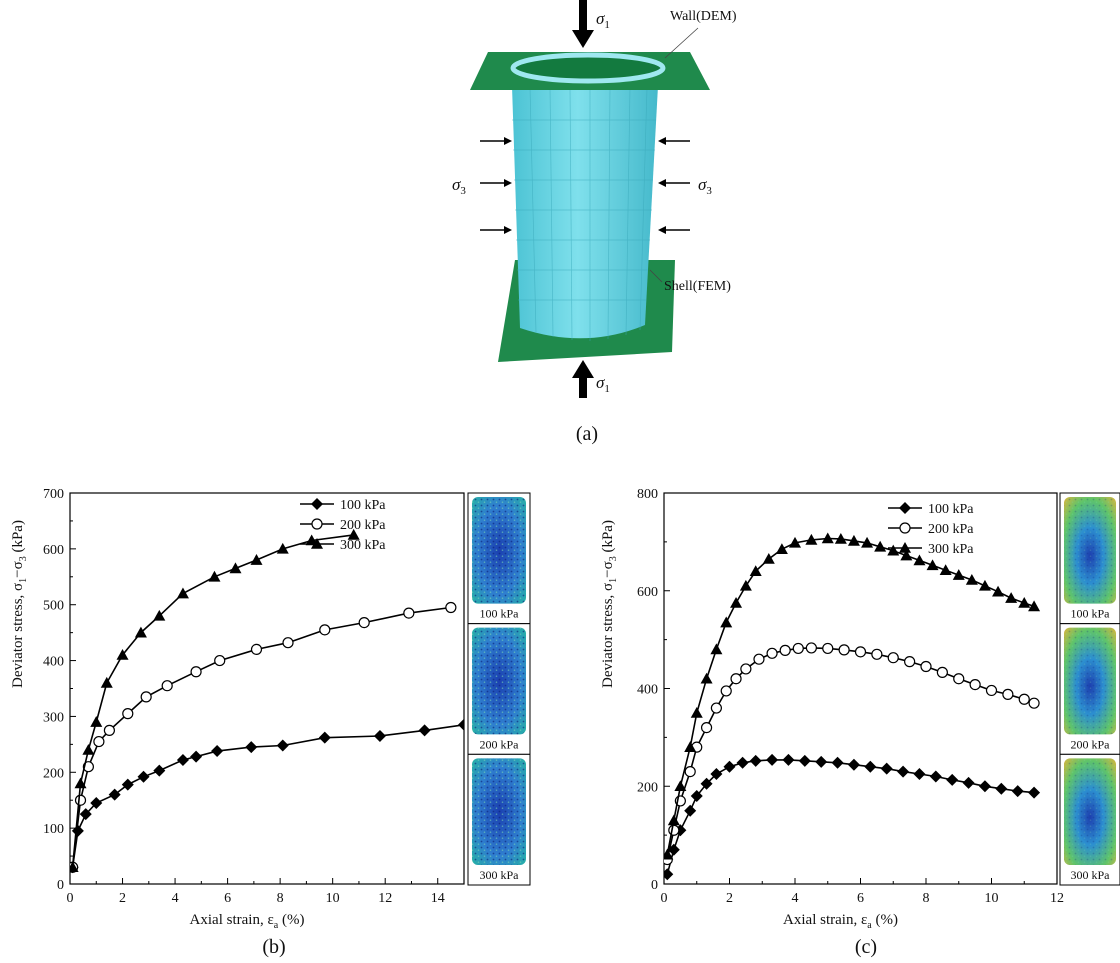  I want to click on y-tick-label: 200, so click(647, 787).